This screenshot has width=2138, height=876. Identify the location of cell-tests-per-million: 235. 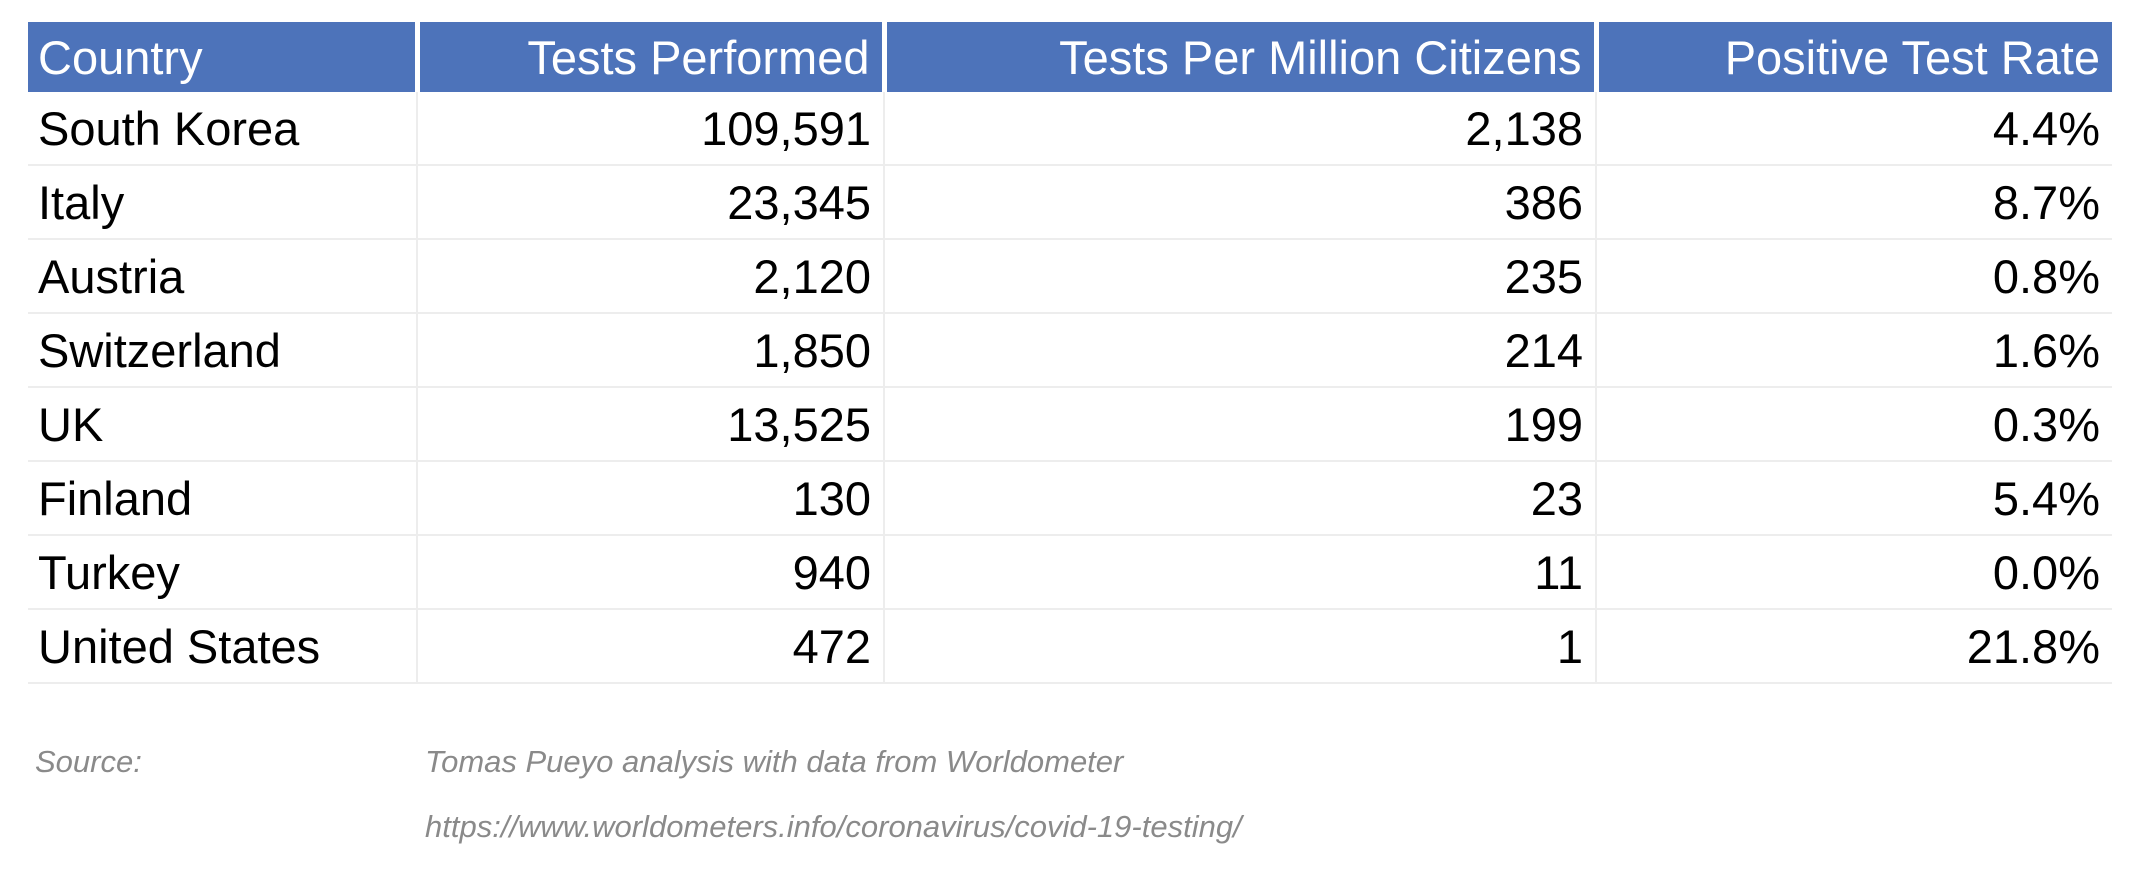
(1240, 276).